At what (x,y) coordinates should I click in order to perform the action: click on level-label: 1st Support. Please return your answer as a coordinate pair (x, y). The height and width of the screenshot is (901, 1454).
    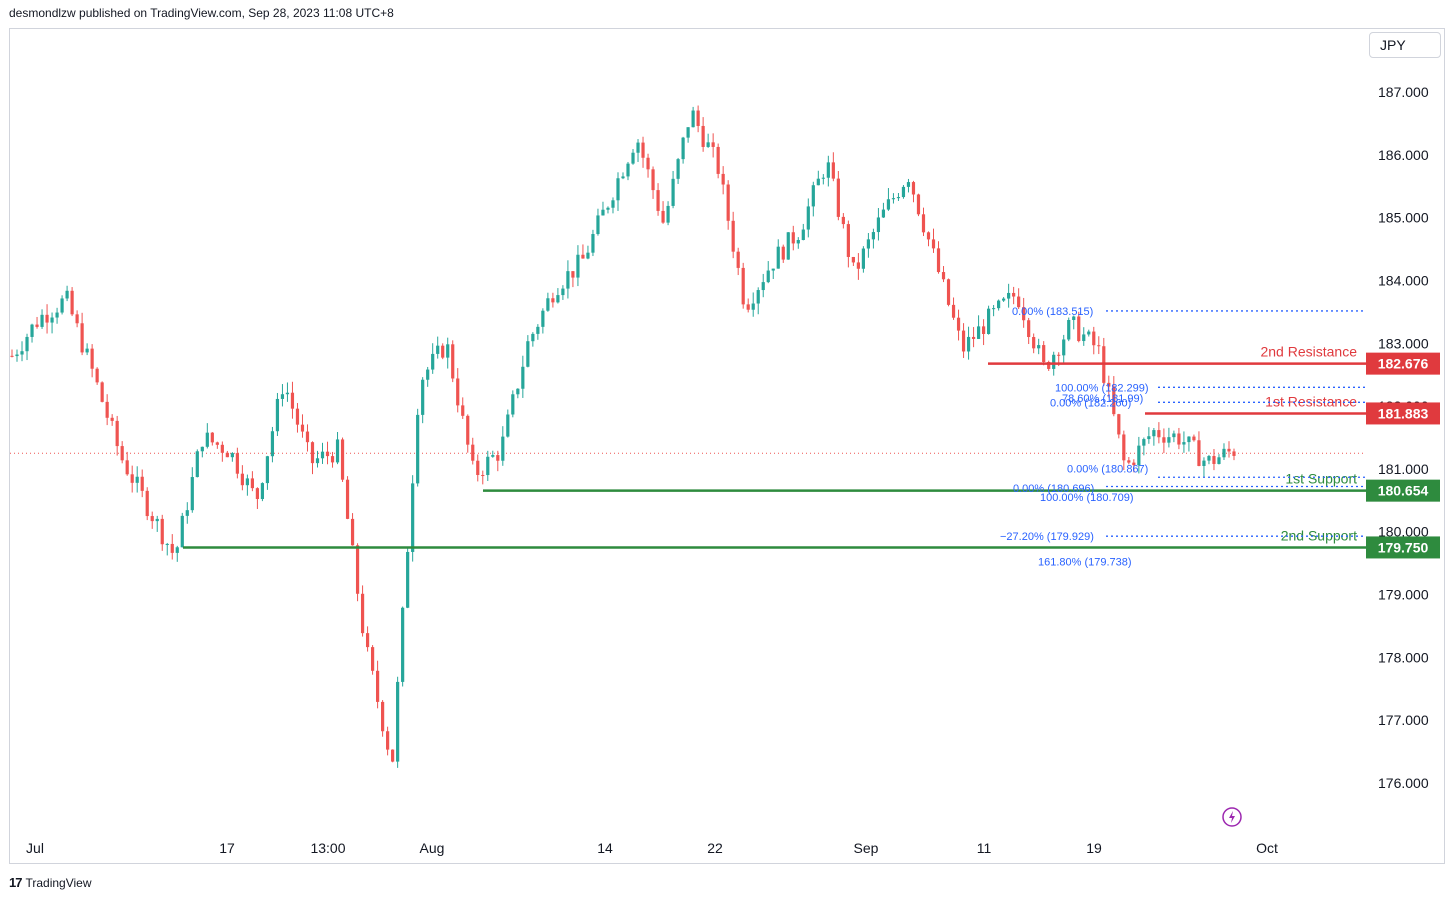
    Looking at the image, I should click on (1321, 479).